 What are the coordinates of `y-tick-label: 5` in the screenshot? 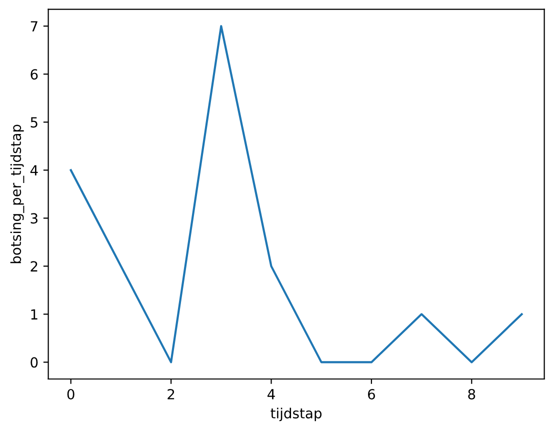 It's located at (34, 122).